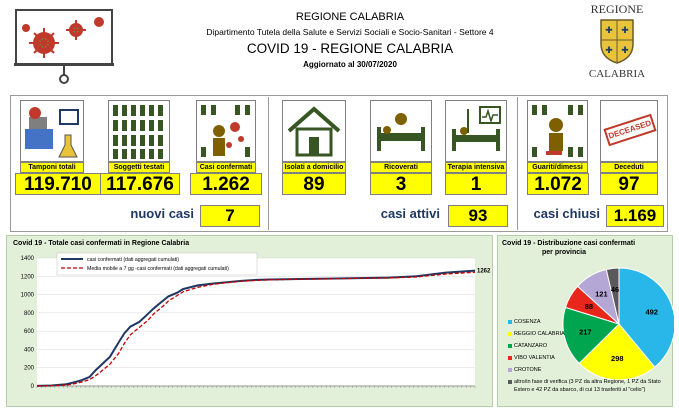 The image size is (679, 409). What do you see at coordinates (629, 167) in the screenshot?
I see `deceduti-label: Deceduti` at bounding box center [629, 167].